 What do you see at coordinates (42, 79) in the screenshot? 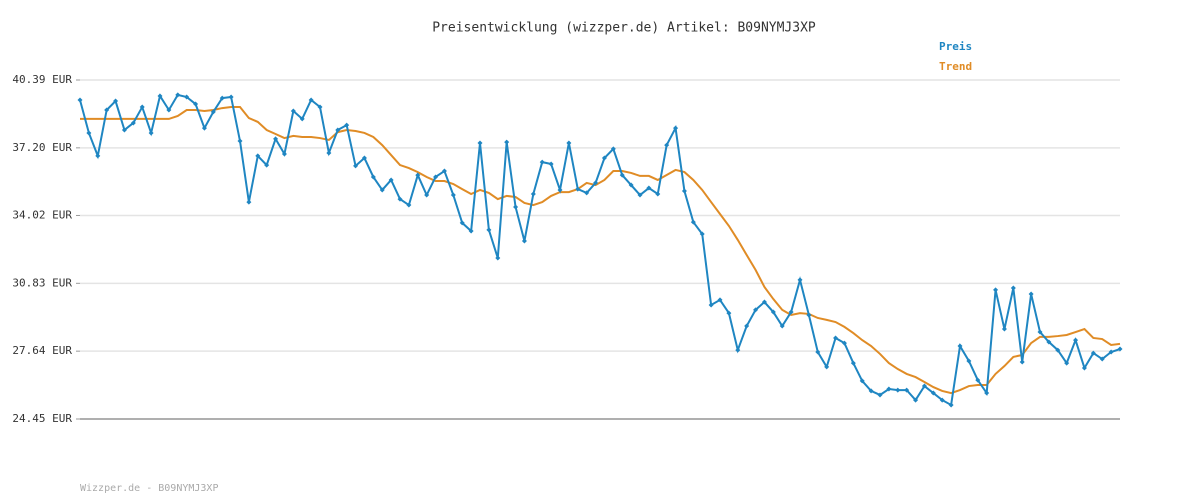
I see `y-tick-label: 40.39 EUR` at bounding box center [42, 79].